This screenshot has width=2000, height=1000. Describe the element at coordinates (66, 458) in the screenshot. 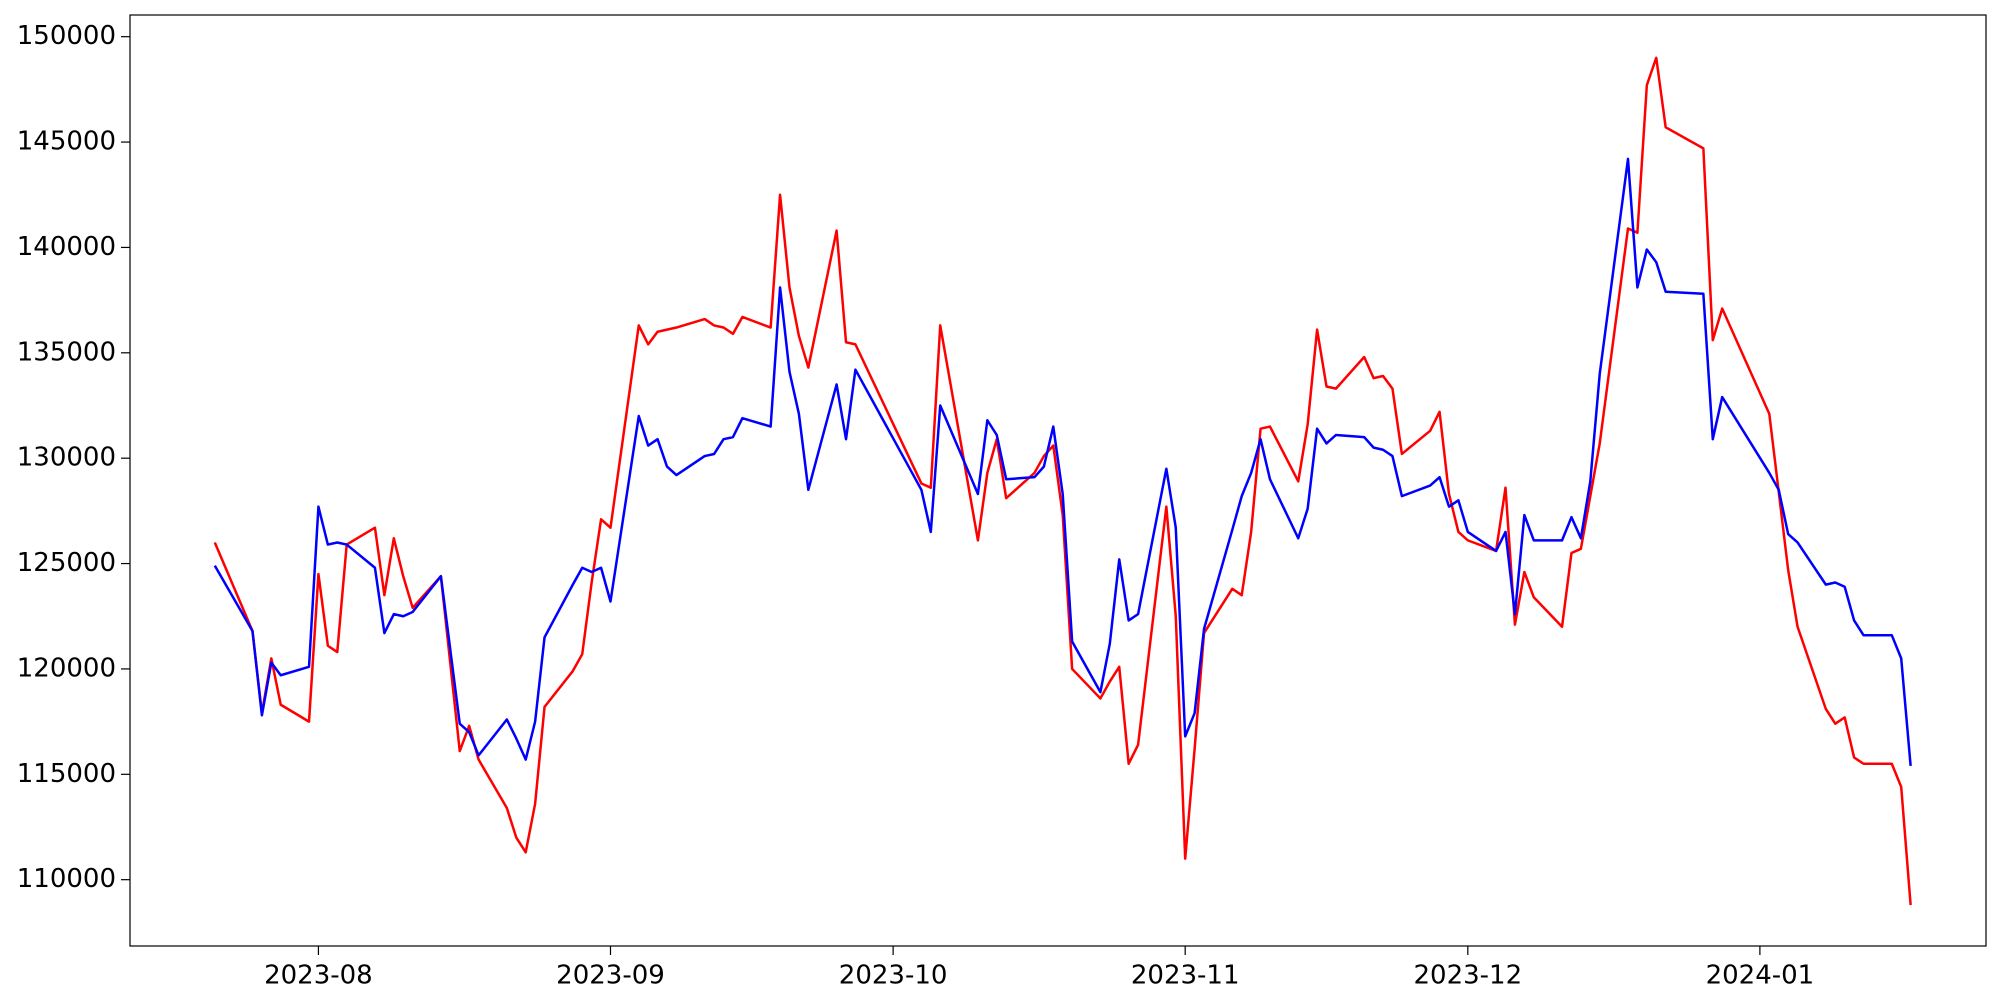

I see `y-tick-label: 130000` at that location.